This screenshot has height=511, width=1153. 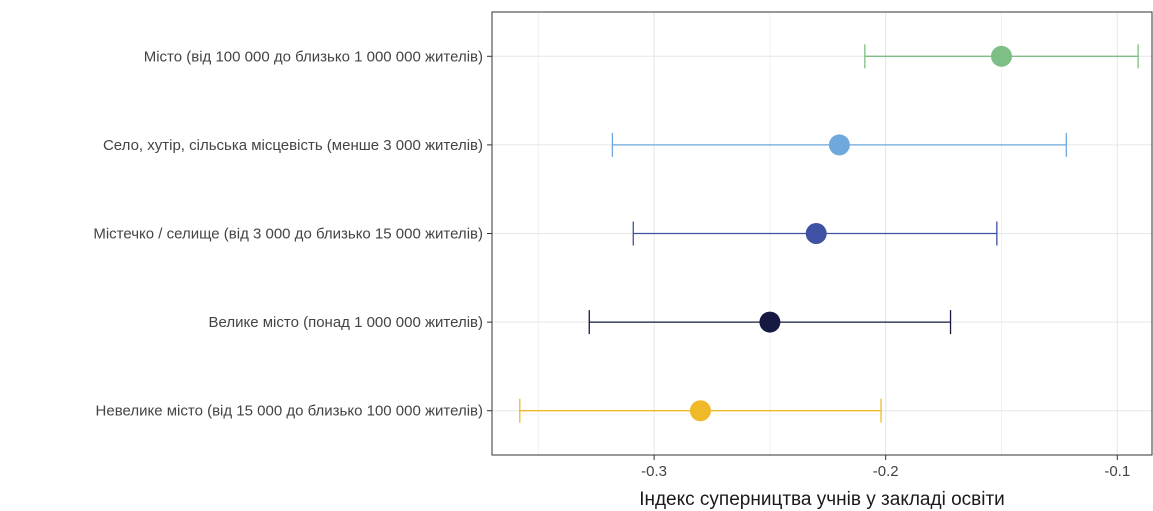 I want to click on x-tick-label: -0.2, so click(x=886, y=471).